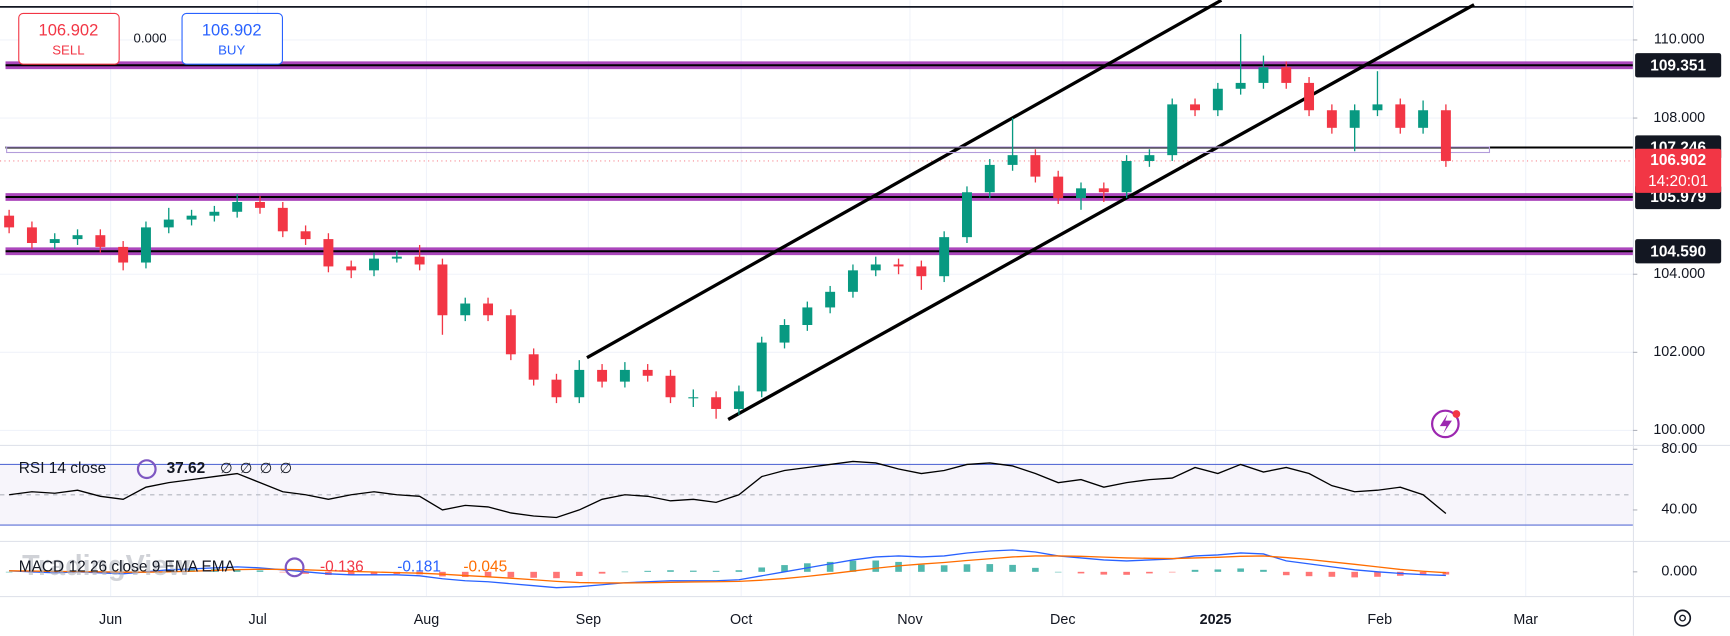  I want to click on x-tick-label: Feb, so click(1379, 620).